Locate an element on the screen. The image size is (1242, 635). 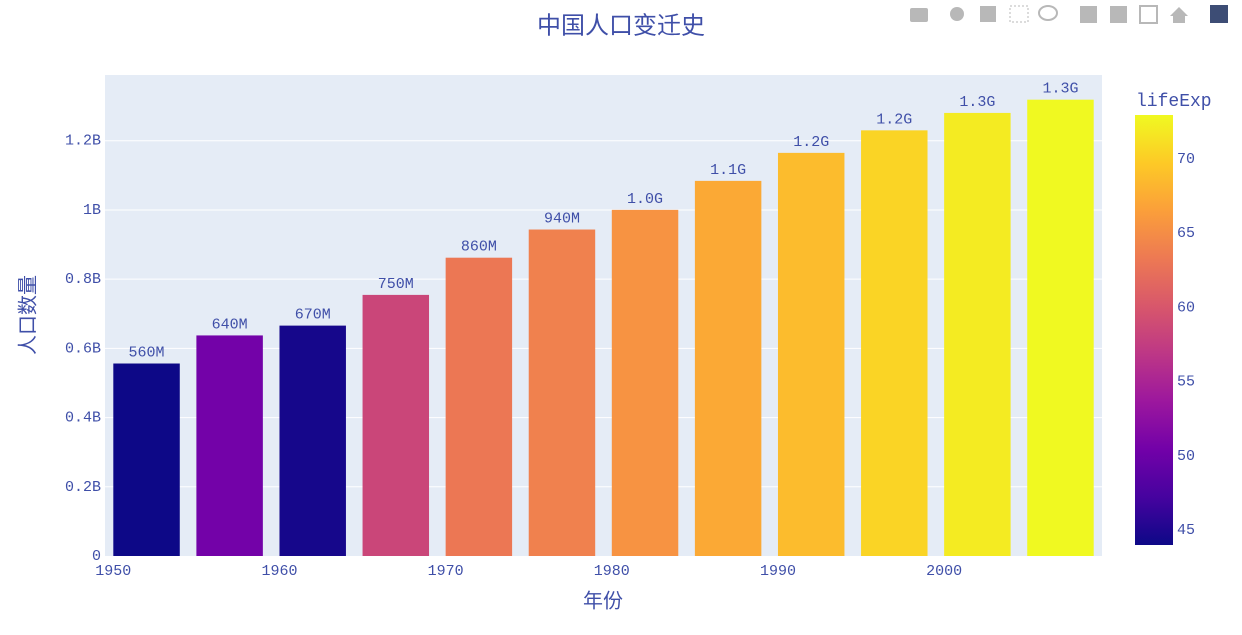
y-tick-label: 1.2B is located at coordinates (83, 141).